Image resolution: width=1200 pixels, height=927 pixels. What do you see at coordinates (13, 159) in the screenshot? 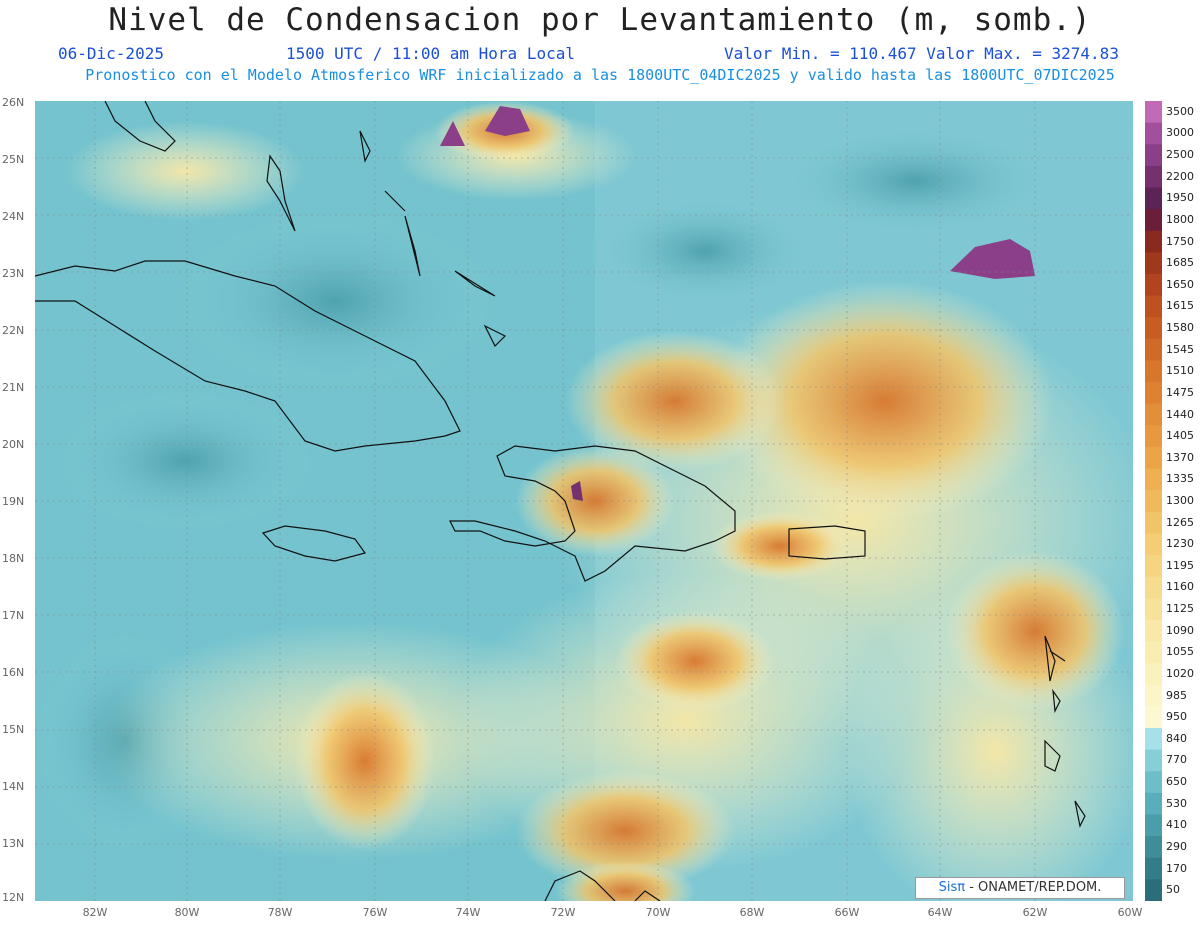
I see `lat-tick-label: 25N` at bounding box center [13, 159].